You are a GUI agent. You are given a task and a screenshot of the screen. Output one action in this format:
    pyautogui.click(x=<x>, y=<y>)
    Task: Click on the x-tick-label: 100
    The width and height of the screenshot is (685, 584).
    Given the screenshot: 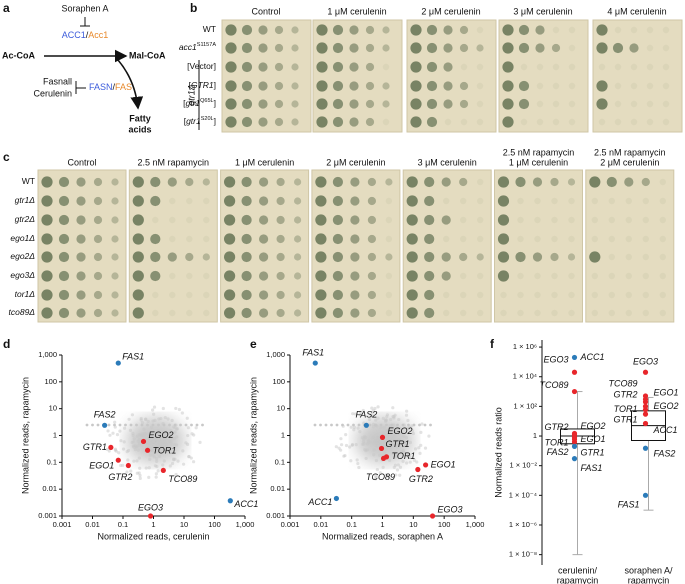 What is the action you would take?
    pyautogui.click(x=444, y=524)
    